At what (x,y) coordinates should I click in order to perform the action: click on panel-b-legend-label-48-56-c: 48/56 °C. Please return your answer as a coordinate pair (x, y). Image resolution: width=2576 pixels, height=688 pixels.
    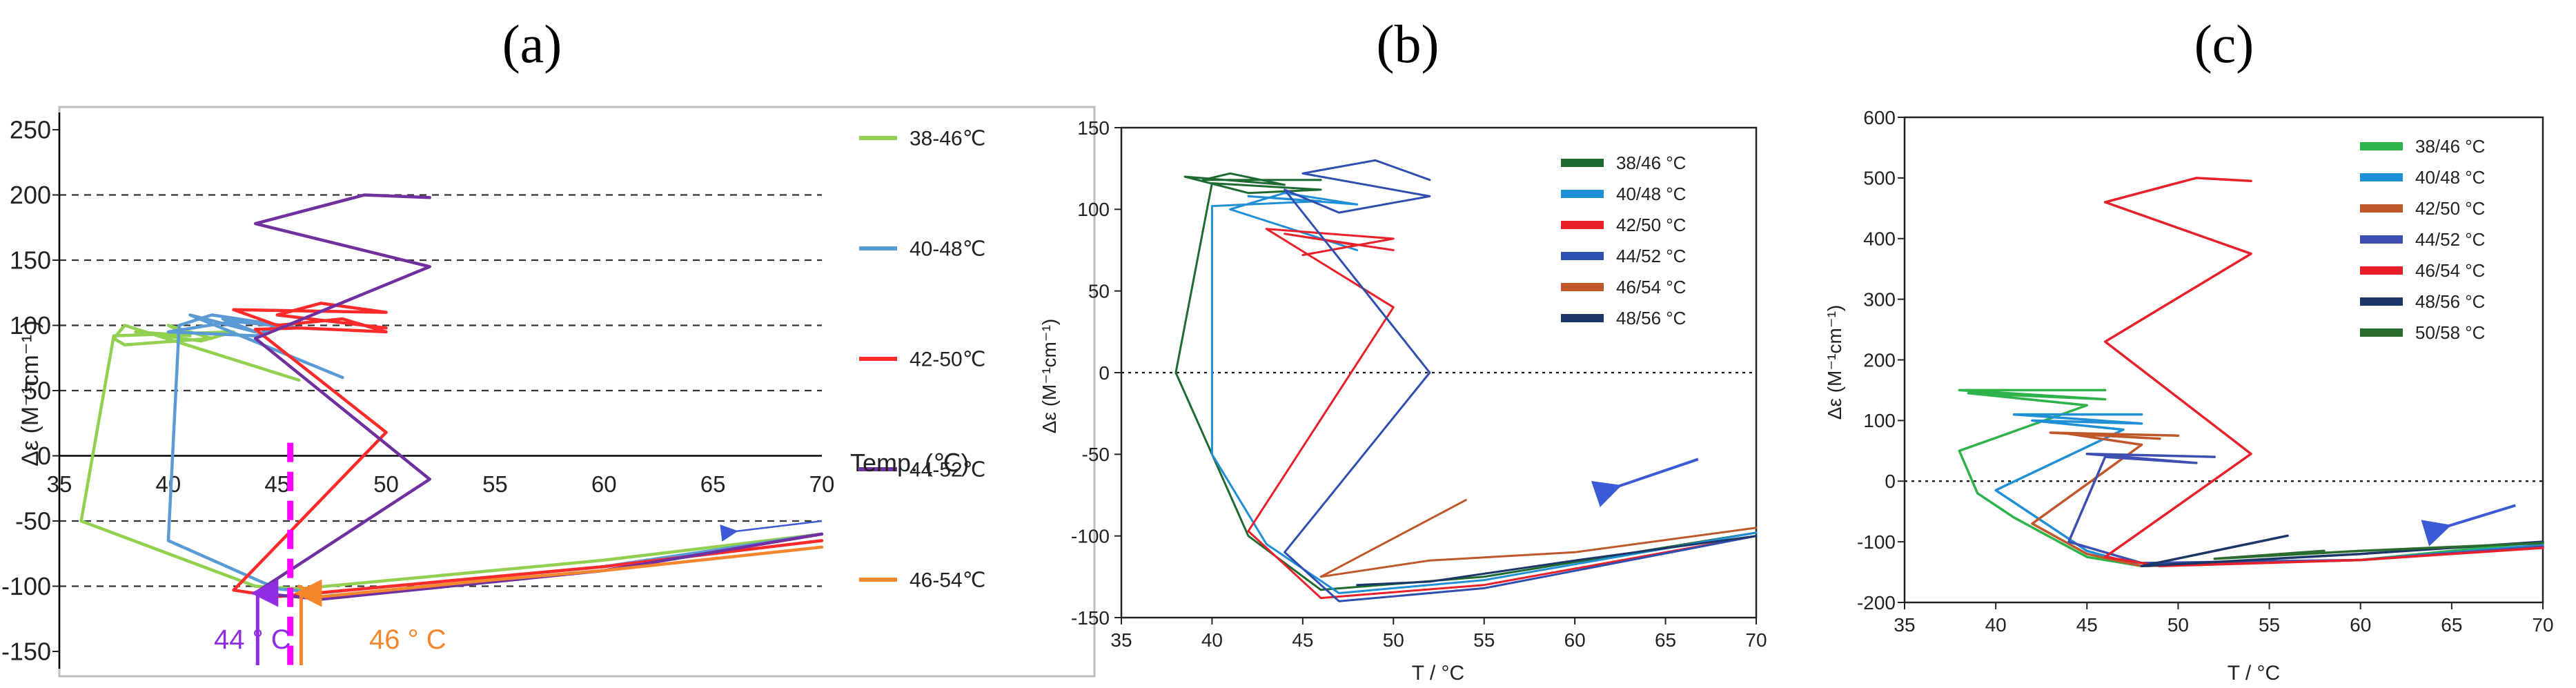
    Looking at the image, I should click on (1651, 318).